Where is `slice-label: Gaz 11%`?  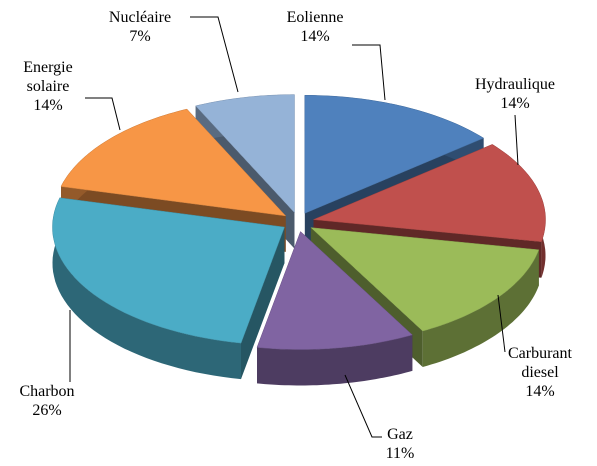 slice-label: Gaz 11% is located at coordinates (400, 444).